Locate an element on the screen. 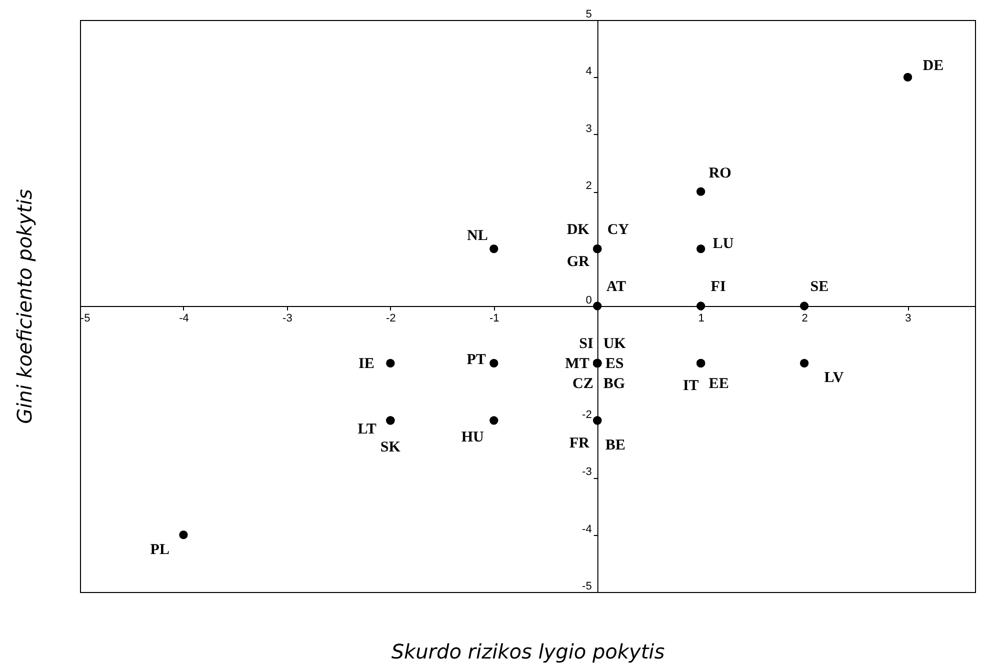 The width and height of the screenshot is (1000, 666). annotation: LT is located at coordinates (367, 429).